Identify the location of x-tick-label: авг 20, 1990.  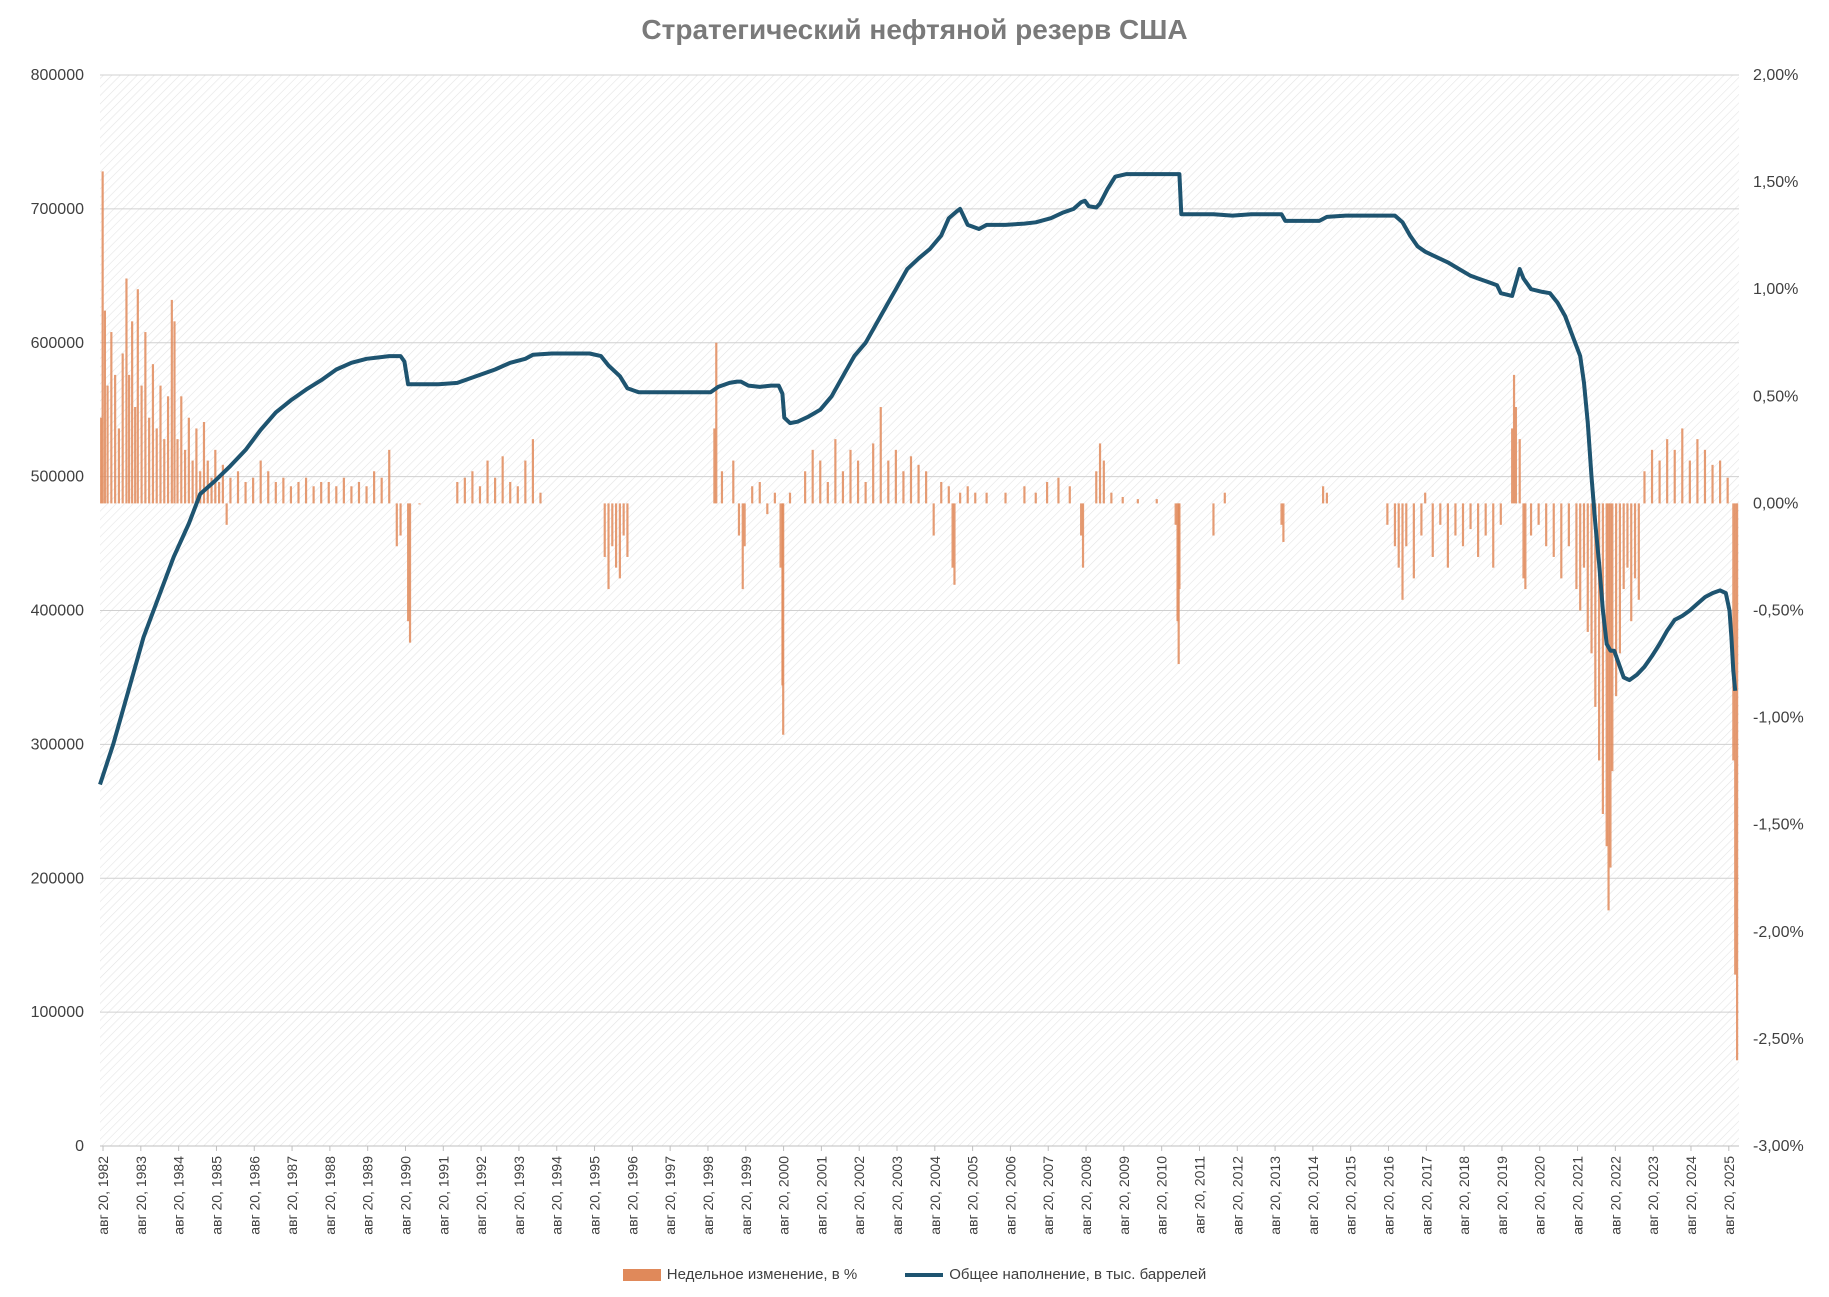
(405, 1195).